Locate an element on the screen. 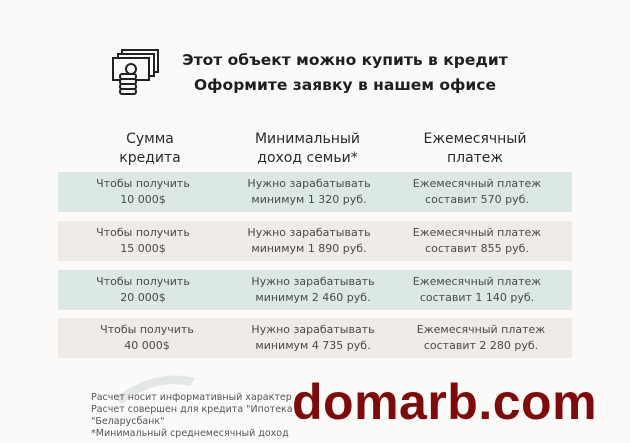 The height and width of the screenshot is (443, 630). column-header-line: платеж is located at coordinates (475, 158).